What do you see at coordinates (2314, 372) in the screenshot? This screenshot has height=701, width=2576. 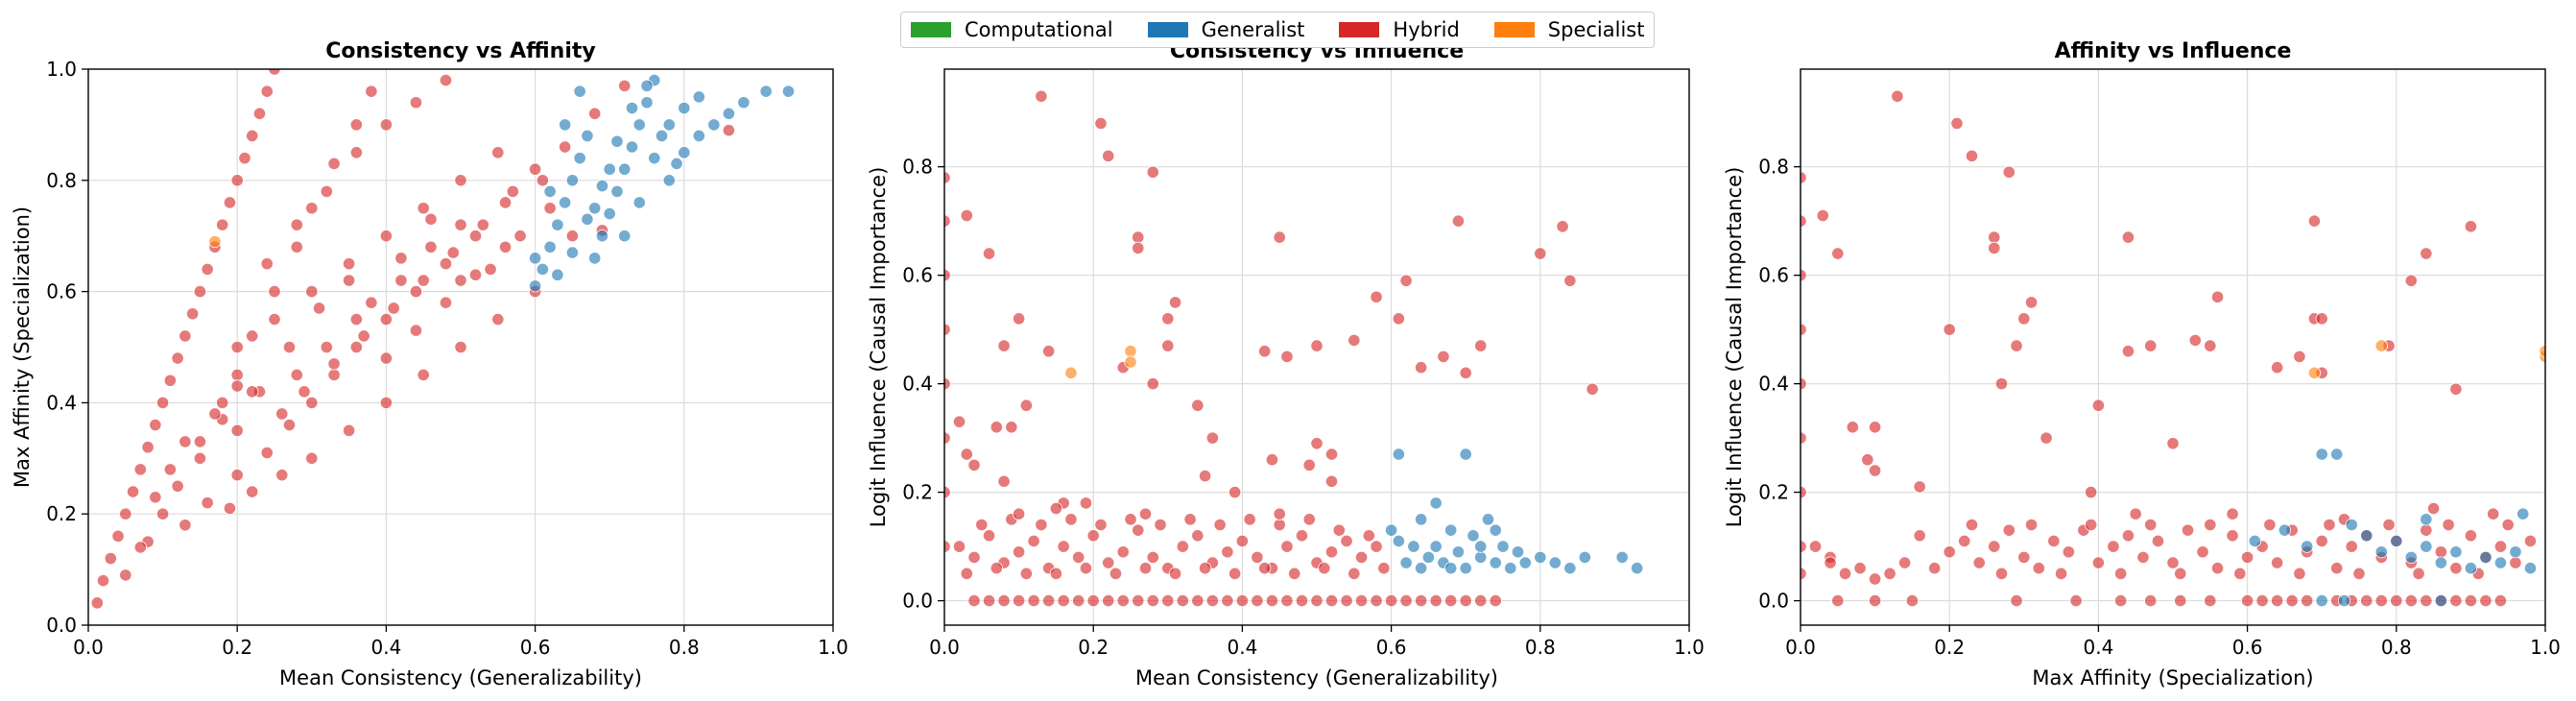 I see `data-point-specialist` at bounding box center [2314, 372].